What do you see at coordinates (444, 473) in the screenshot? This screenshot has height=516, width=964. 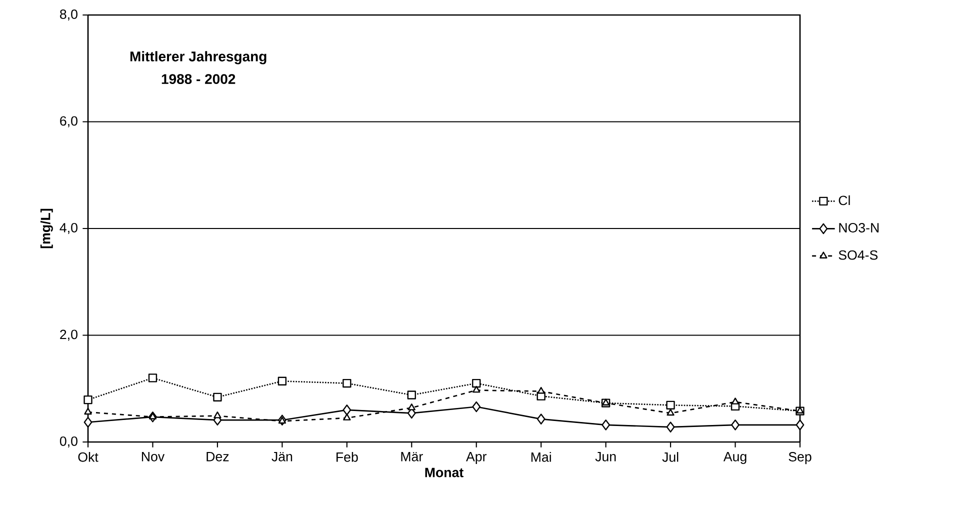 I see `x-axis-title: Monat` at bounding box center [444, 473].